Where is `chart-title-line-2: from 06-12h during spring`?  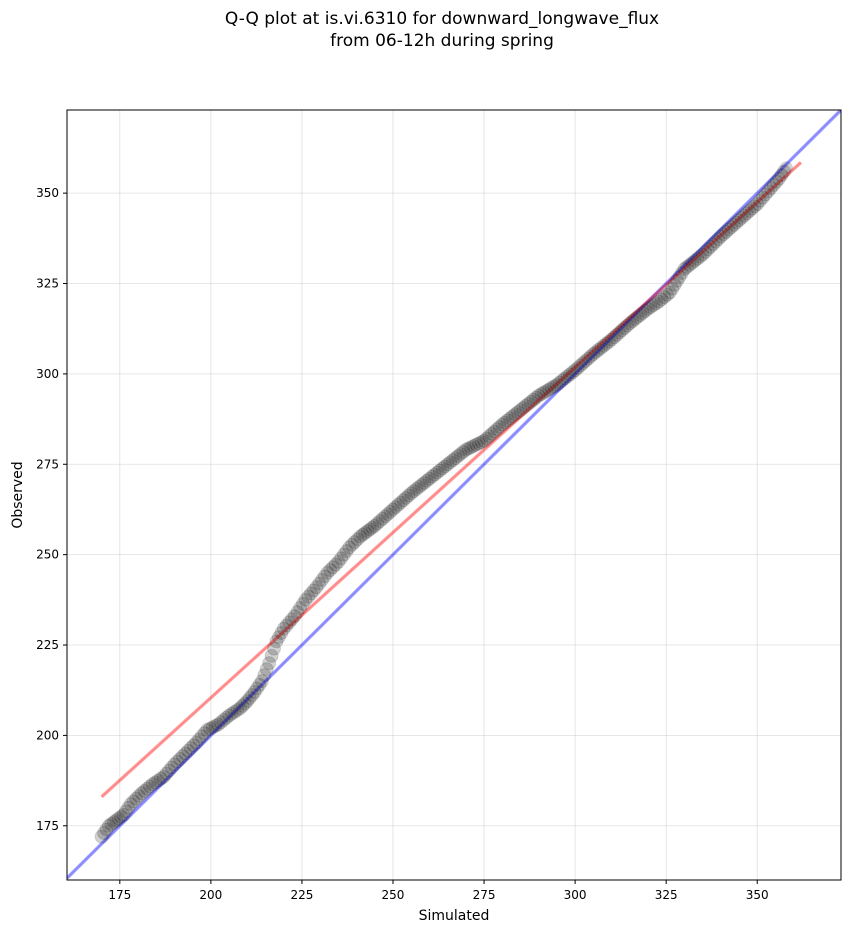
chart-title-line-2: from 06-12h during spring is located at coordinates (442, 41).